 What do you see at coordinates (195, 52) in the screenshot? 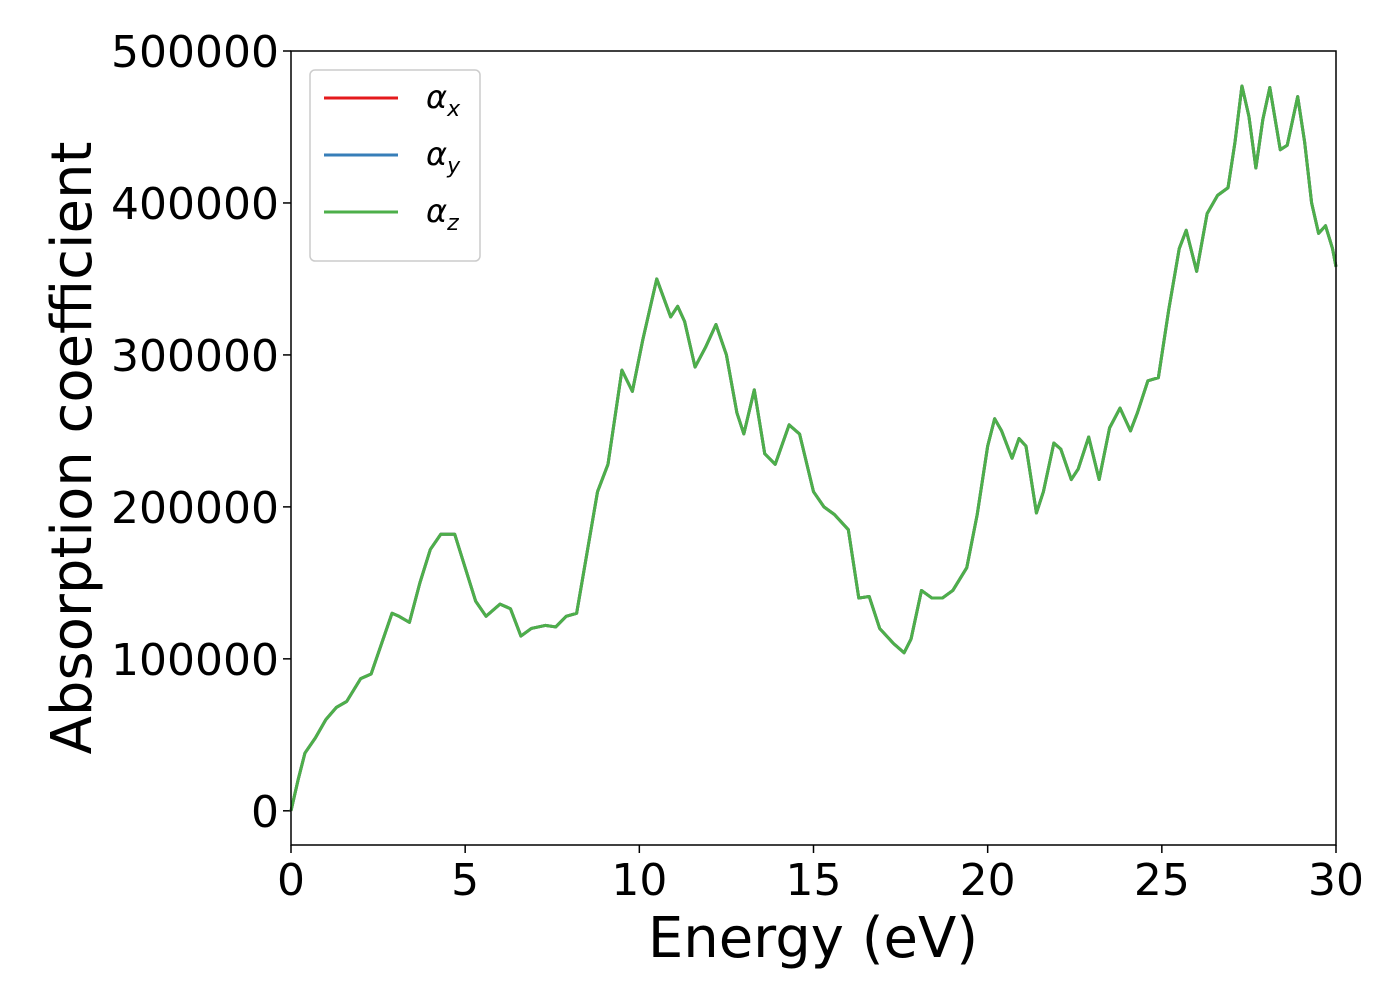
I see `y-tick-label: 500000` at bounding box center [195, 52].